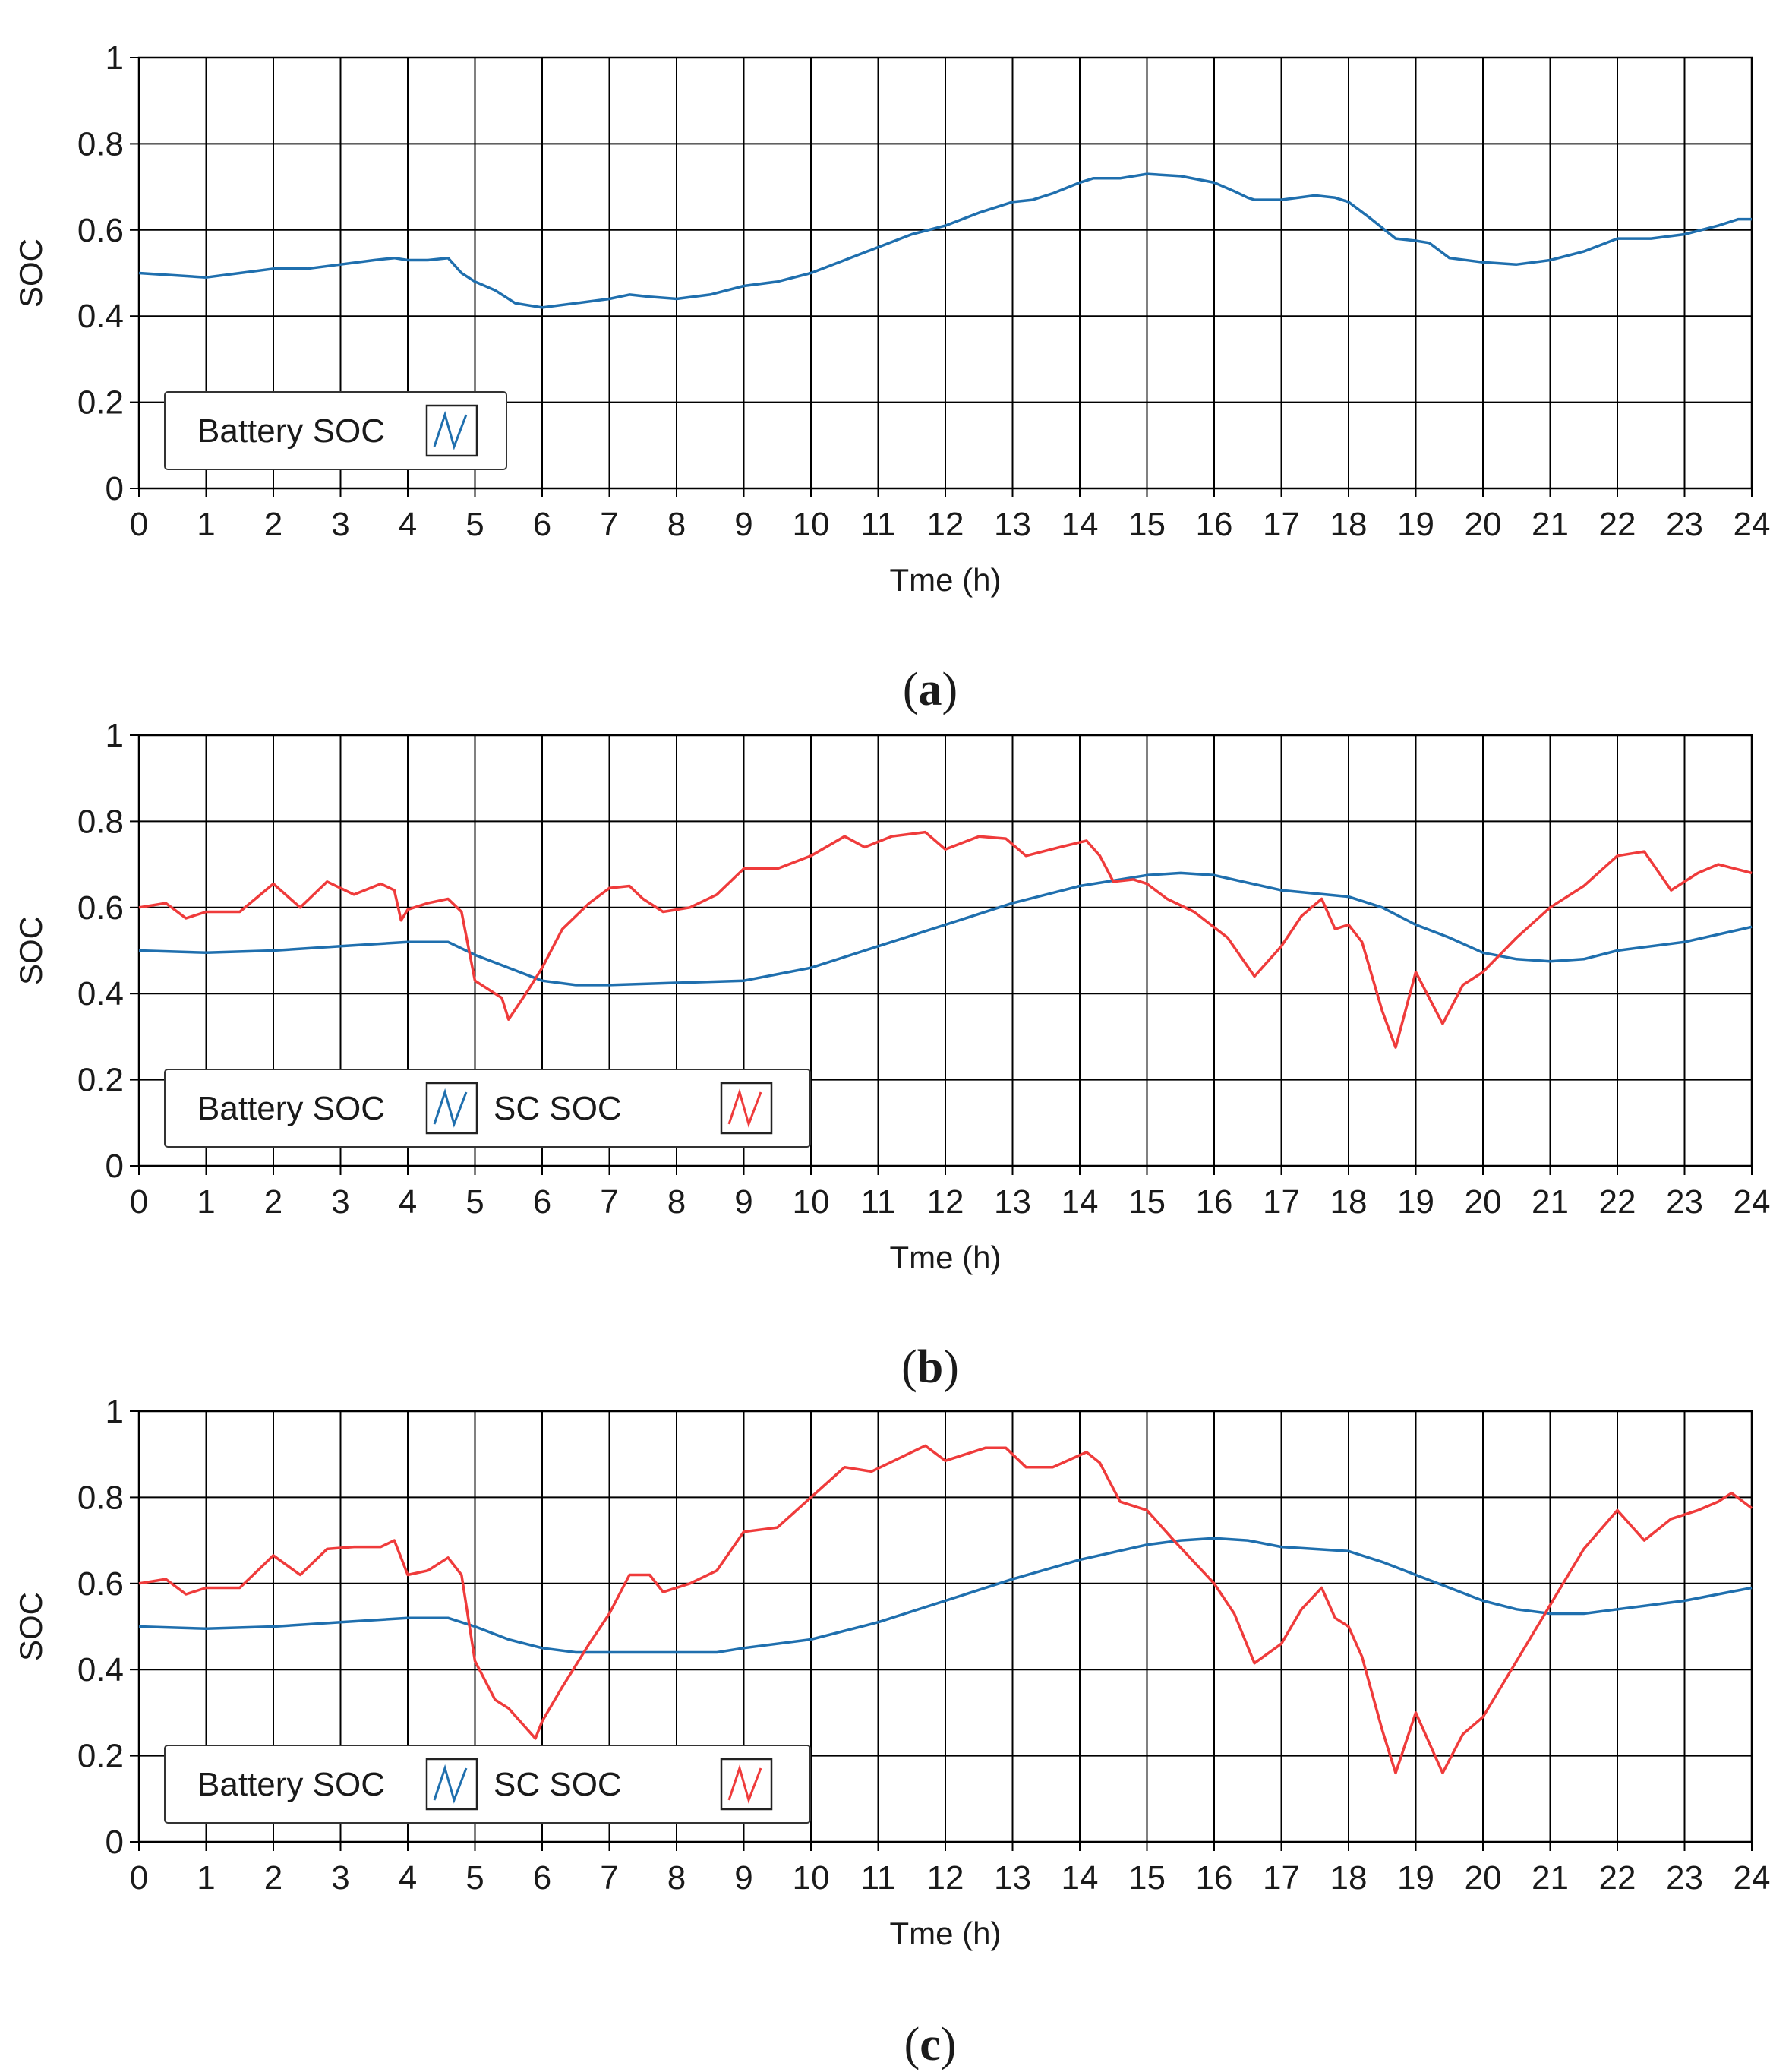  Describe the element at coordinates (206, 1202) in the screenshot. I see `x-tick-label: 1` at that location.